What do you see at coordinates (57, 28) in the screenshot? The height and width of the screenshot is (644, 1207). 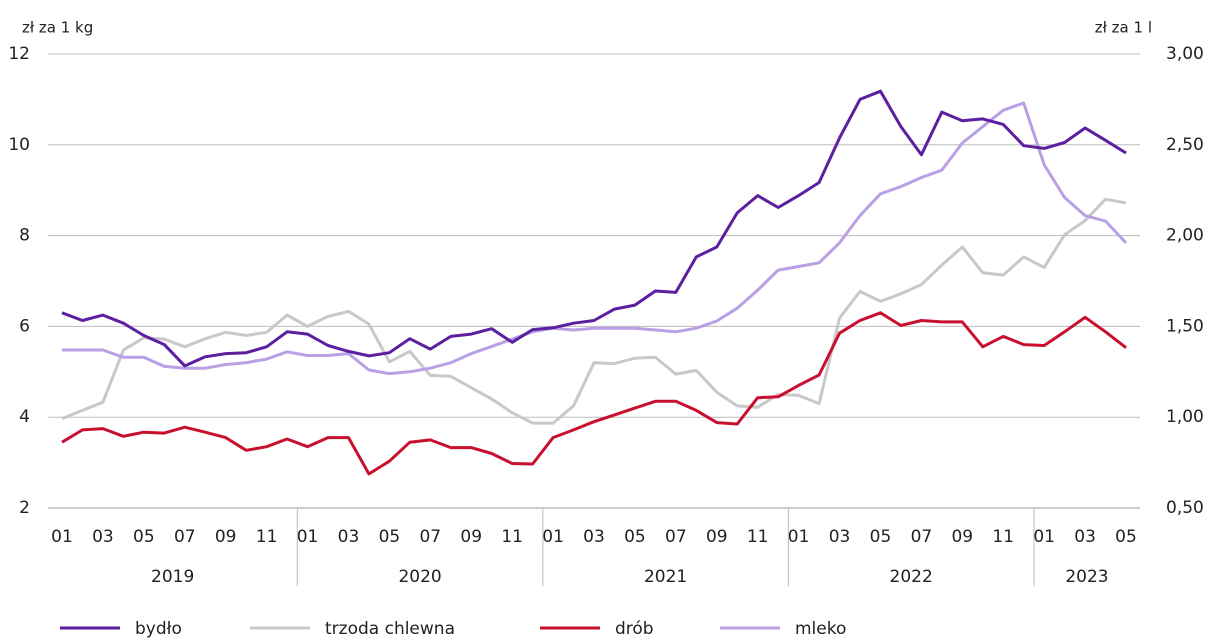 I see `y-axis-title: zł za 1 kg` at bounding box center [57, 28].